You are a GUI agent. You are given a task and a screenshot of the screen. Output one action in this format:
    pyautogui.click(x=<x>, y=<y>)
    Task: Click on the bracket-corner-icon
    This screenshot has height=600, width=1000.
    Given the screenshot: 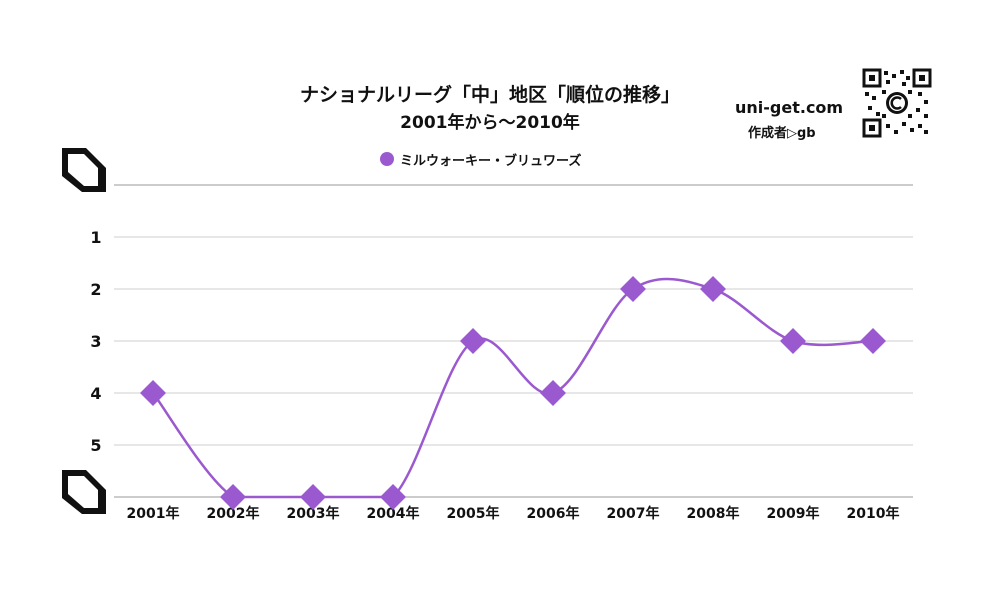 What is the action you would take?
    pyautogui.click(x=84, y=331)
    